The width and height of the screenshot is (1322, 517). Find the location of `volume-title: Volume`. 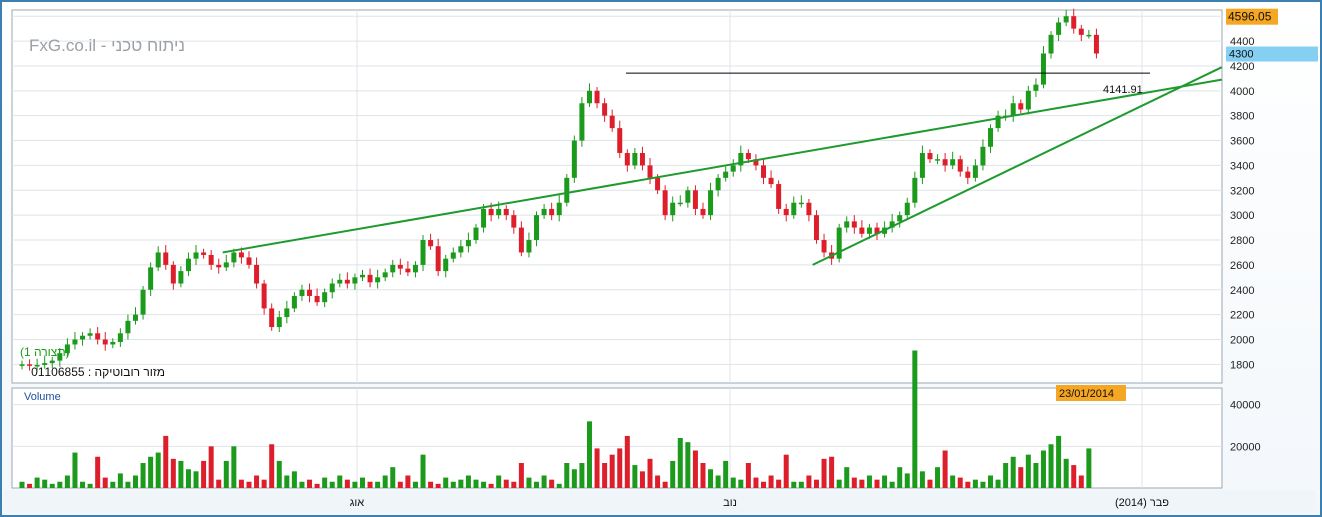

volume-title: Volume is located at coordinates (42, 397).